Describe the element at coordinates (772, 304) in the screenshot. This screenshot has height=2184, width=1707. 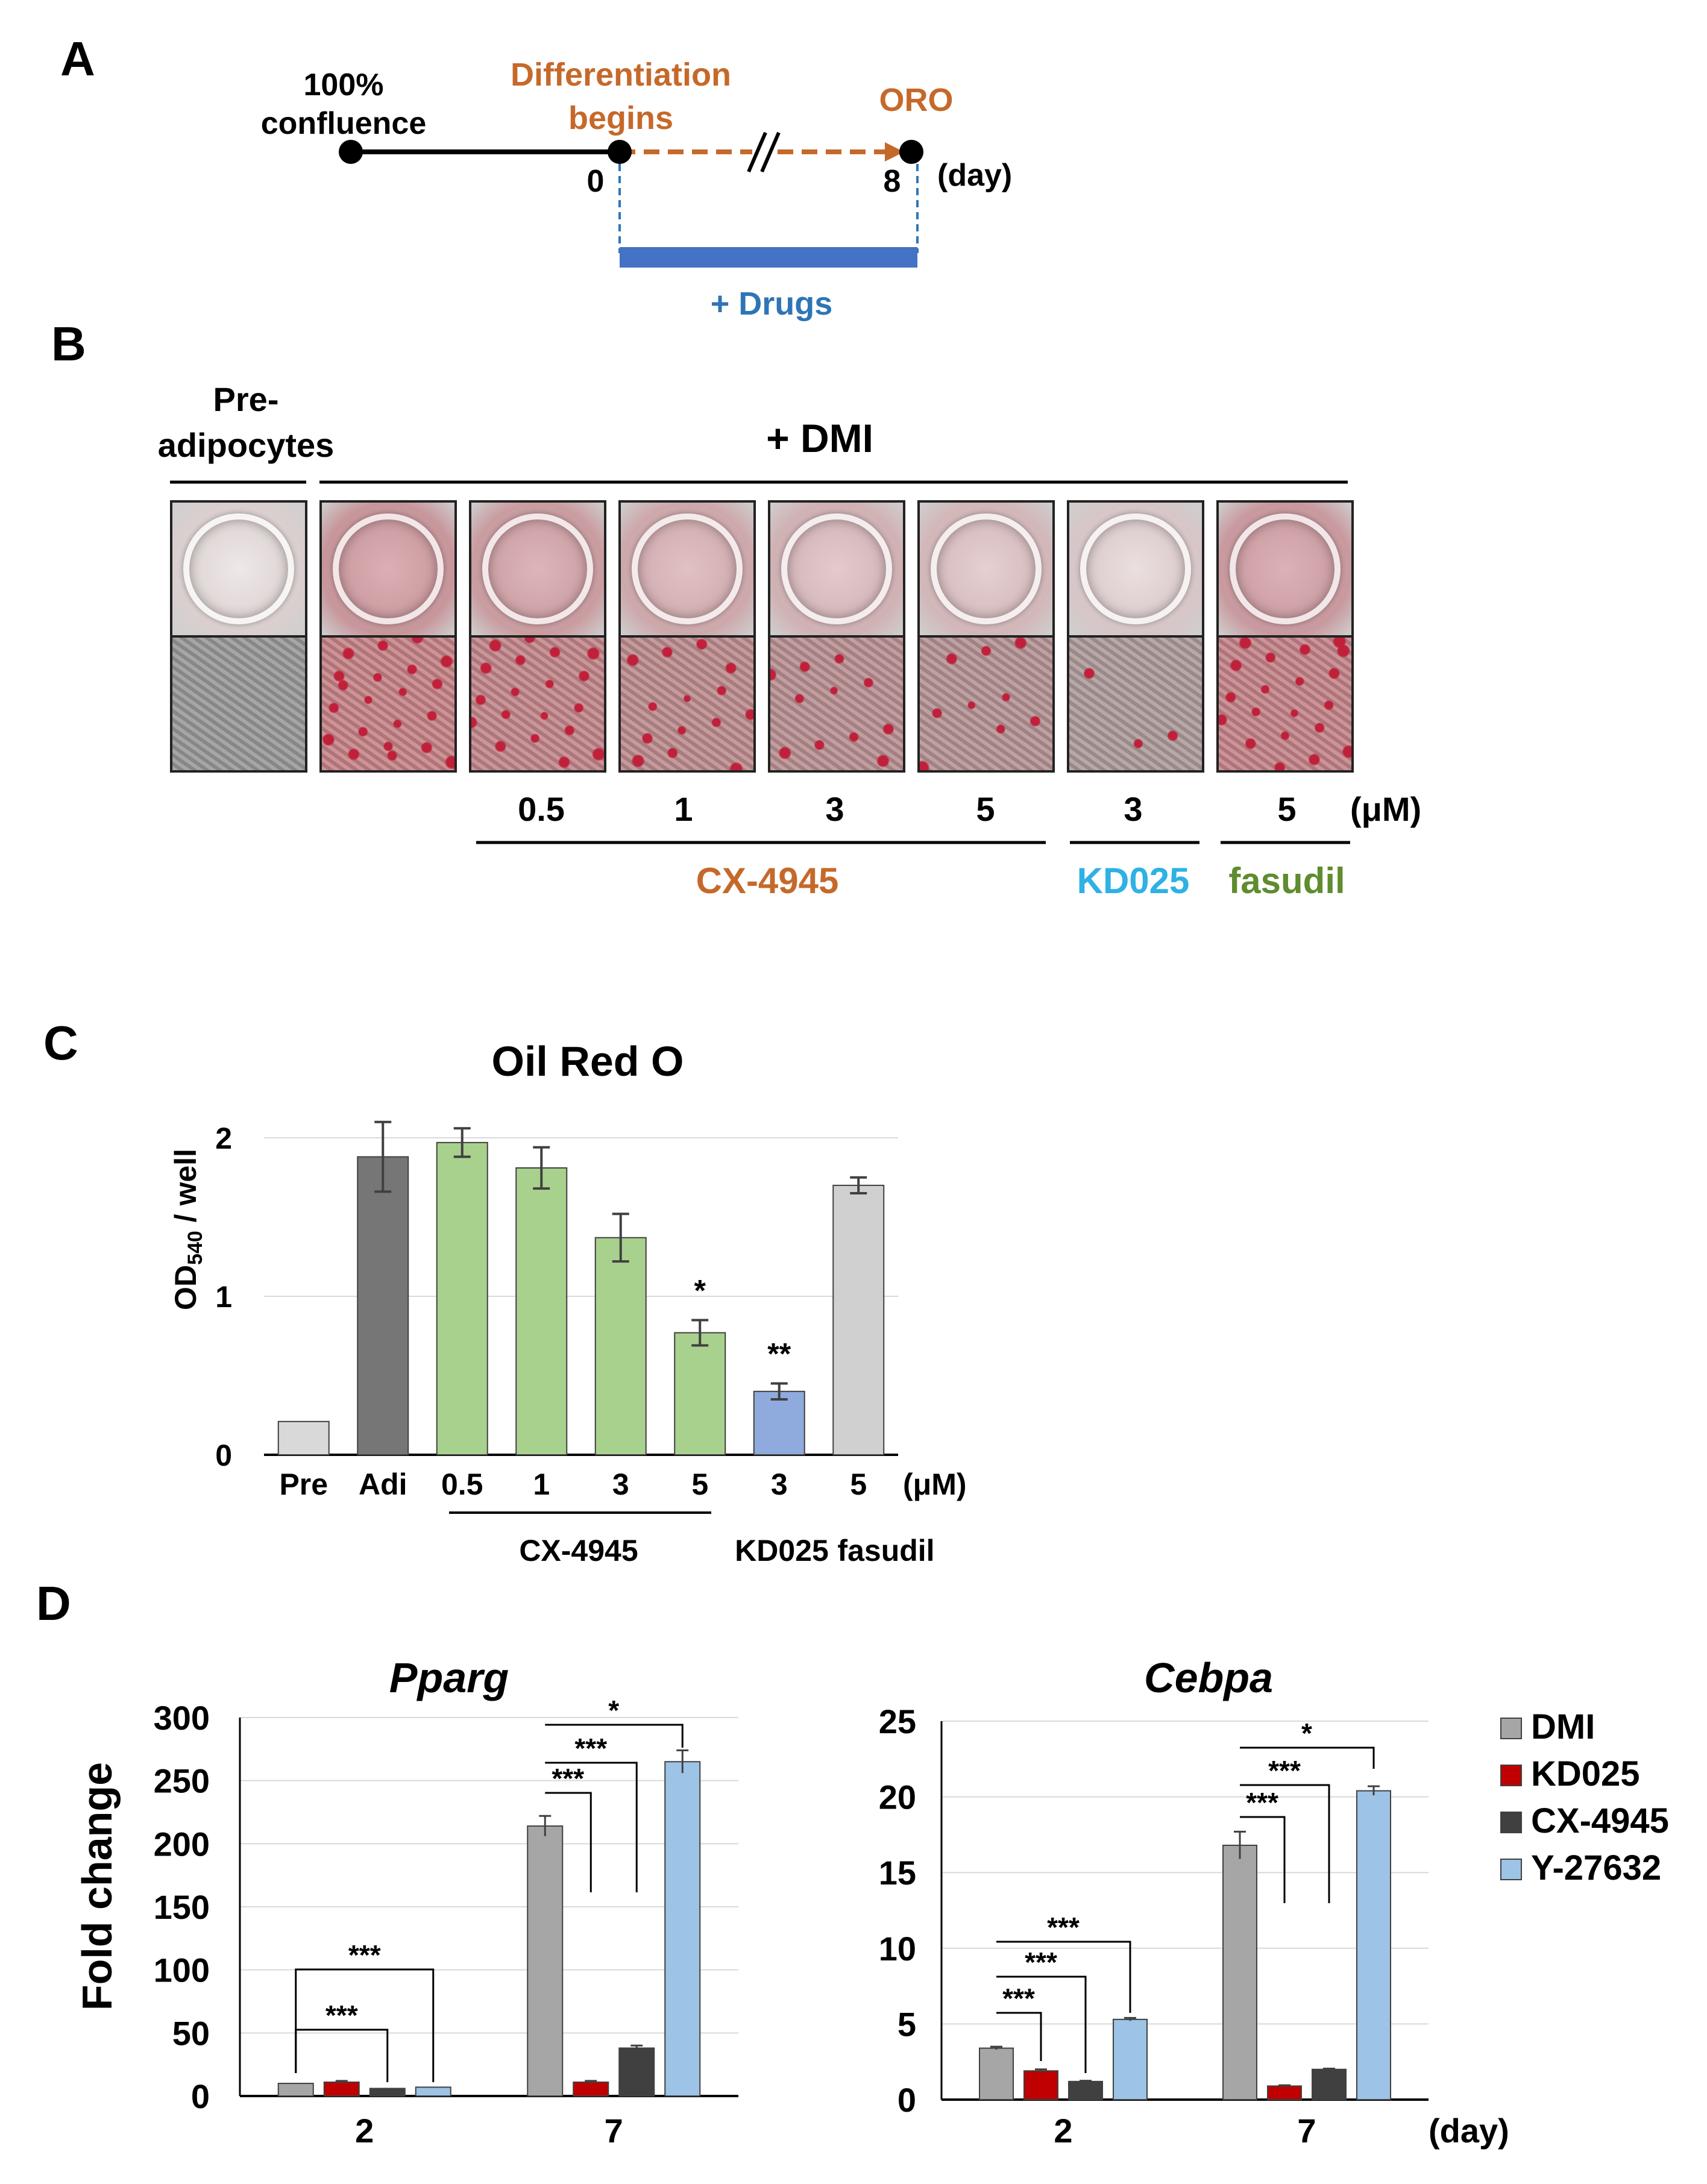
I see `drugs-label: + Drugs` at that location.